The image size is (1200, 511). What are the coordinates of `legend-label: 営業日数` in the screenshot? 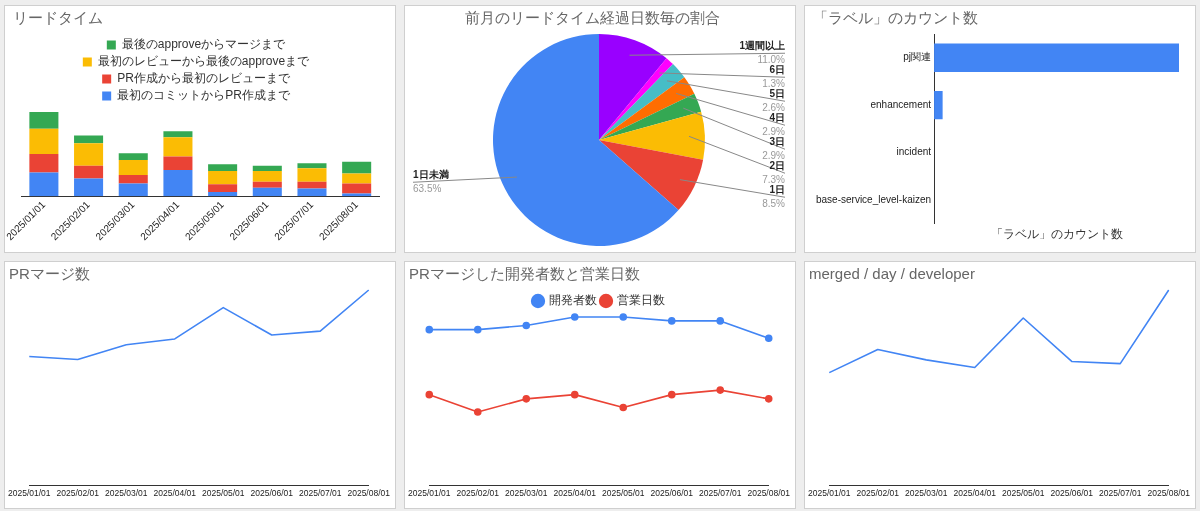 It's located at (640, 300).